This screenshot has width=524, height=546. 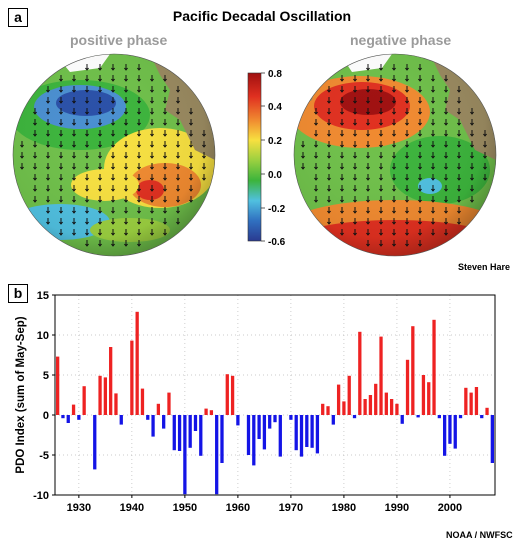 I want to click on noaa-credit: NOAA / NWFSC, so click(x=479, y=535).